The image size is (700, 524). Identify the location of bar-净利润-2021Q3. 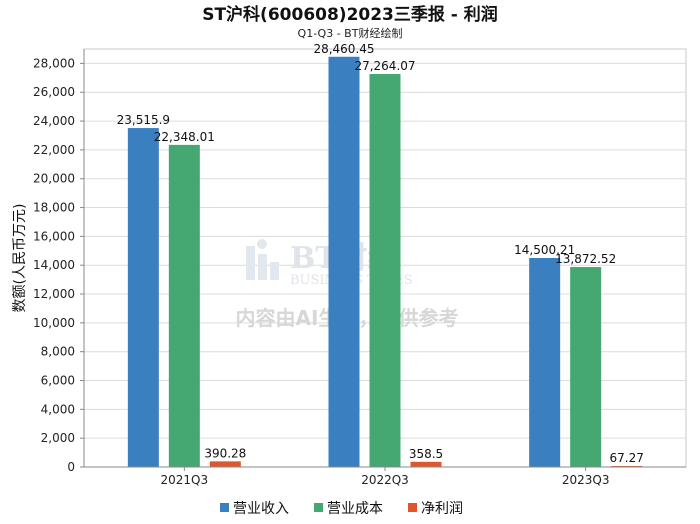
(225, 464).